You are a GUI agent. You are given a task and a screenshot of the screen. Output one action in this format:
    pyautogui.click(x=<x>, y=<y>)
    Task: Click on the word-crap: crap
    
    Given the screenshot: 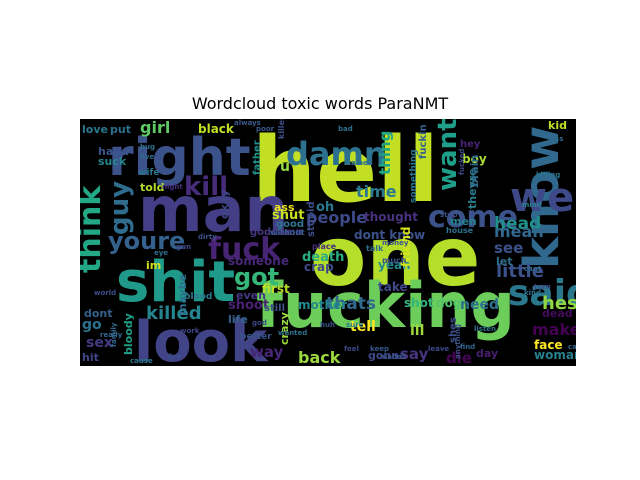 What is the action you would take?
    pyautogui.click(x=319, y=267)
    